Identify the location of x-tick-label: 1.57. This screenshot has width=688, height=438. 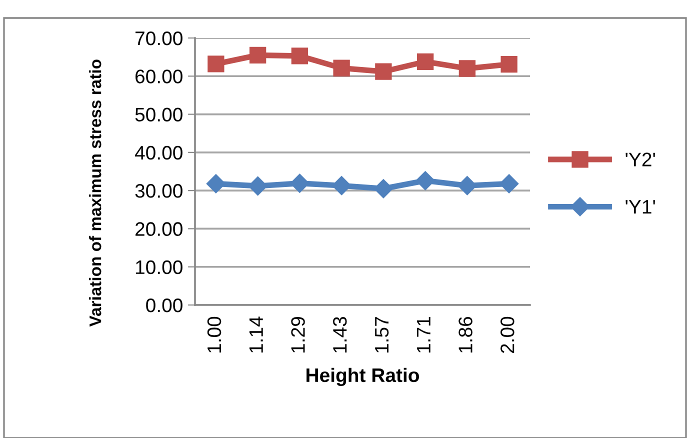
(382, 334).